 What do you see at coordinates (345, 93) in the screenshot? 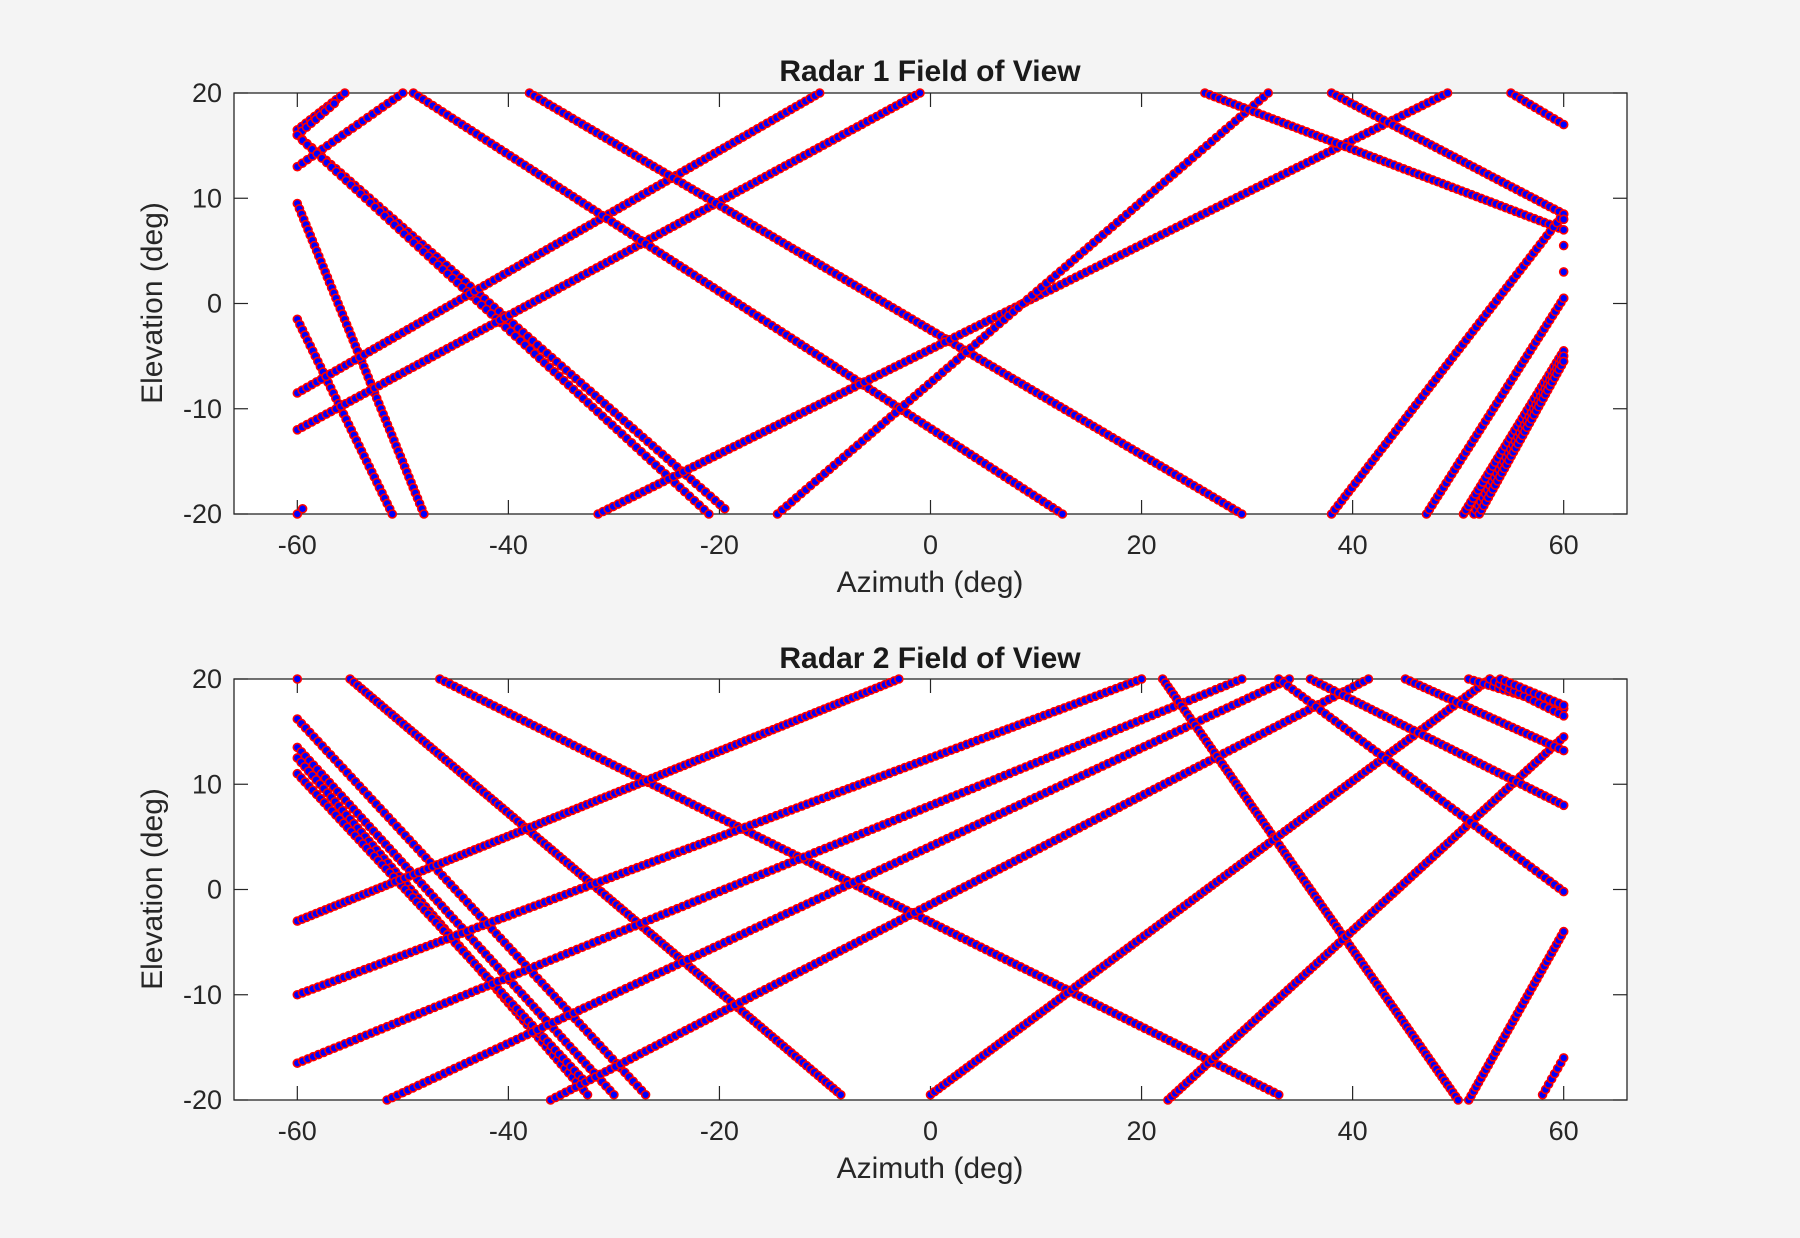
I see `radar-1-track-1-point` at bounding box center [345, 93].